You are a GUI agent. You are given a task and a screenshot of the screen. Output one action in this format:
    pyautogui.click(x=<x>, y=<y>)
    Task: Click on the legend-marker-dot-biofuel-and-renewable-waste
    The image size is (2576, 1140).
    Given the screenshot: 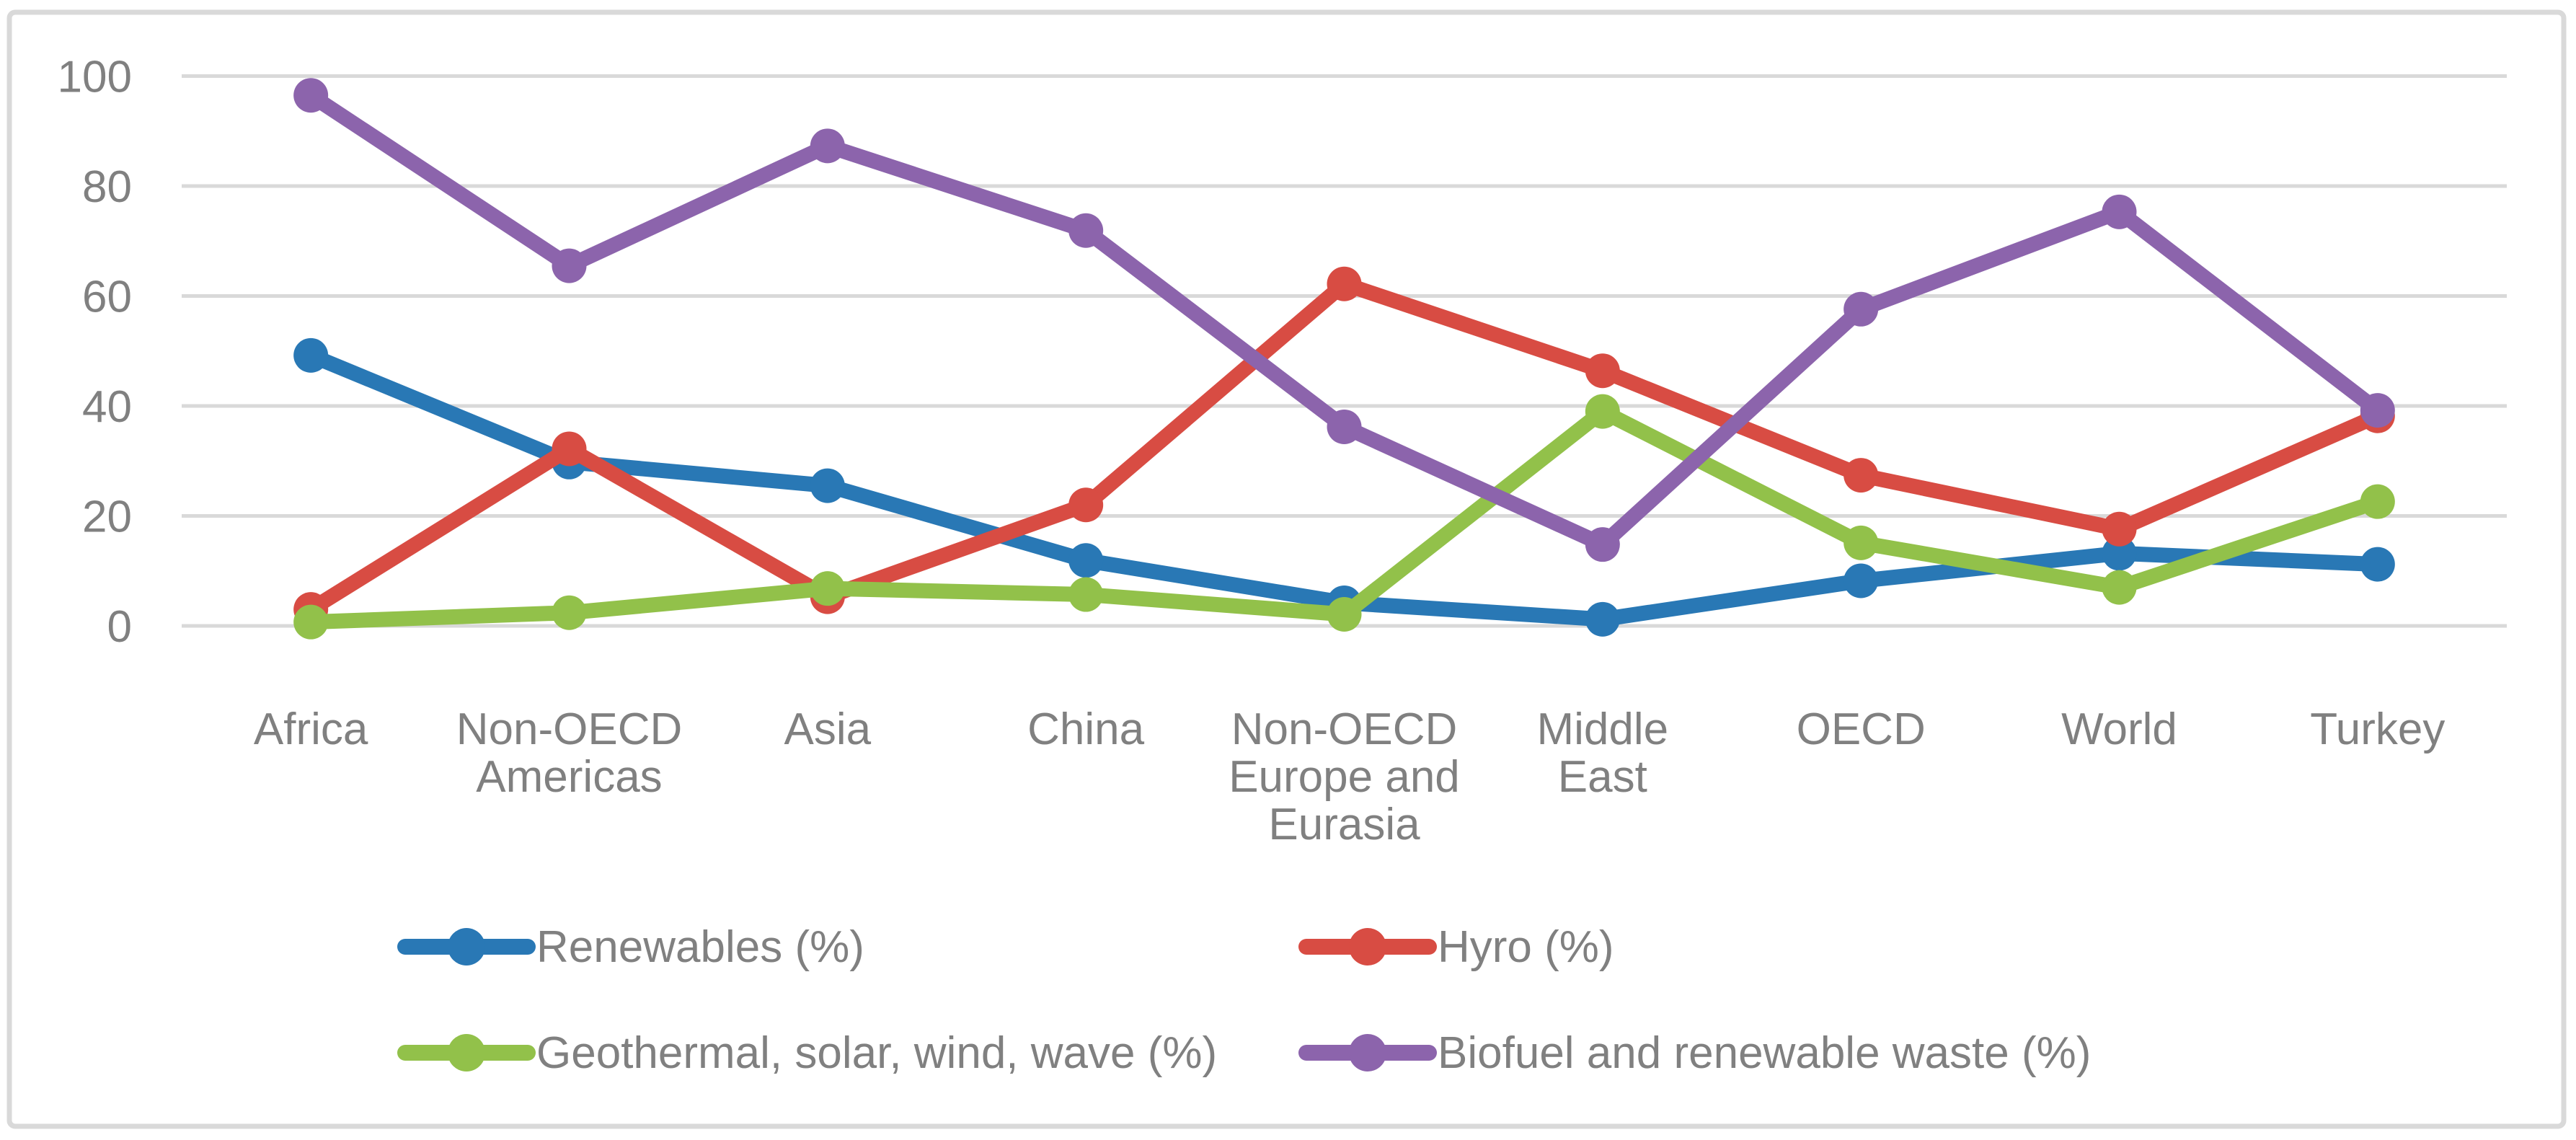 What is the action you would take?
    pyautogui.click(x=1367, y=1052)
    